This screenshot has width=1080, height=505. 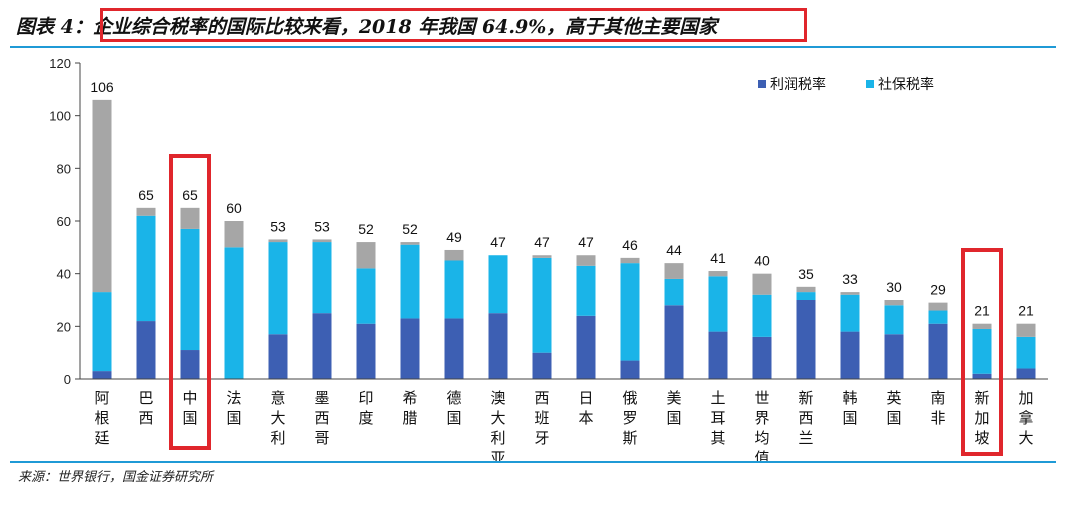 I want to click on bar-stack: 49, so click(x=454, y=304).